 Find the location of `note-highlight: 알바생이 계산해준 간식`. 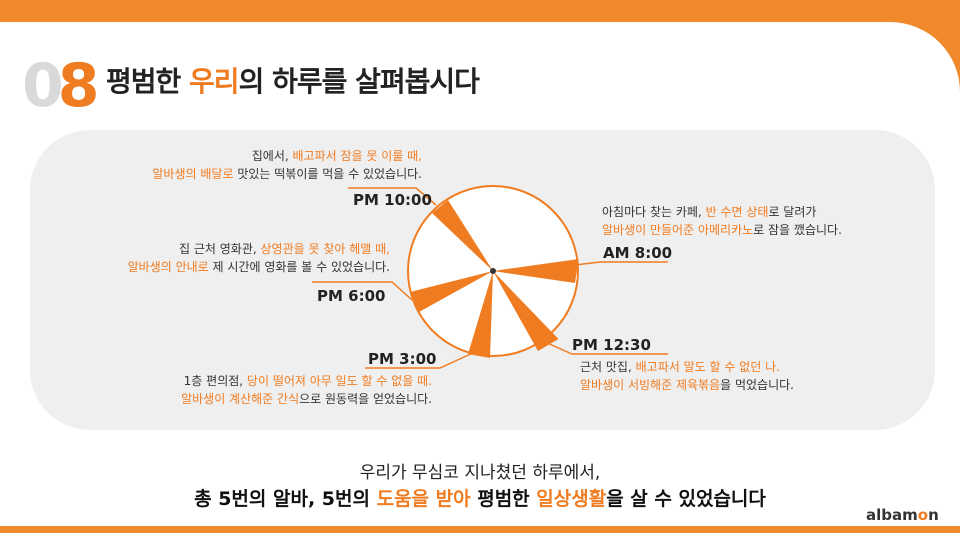

note-highlight: 알바생이 계산해준 간식 is located at coordinates (240, 399).